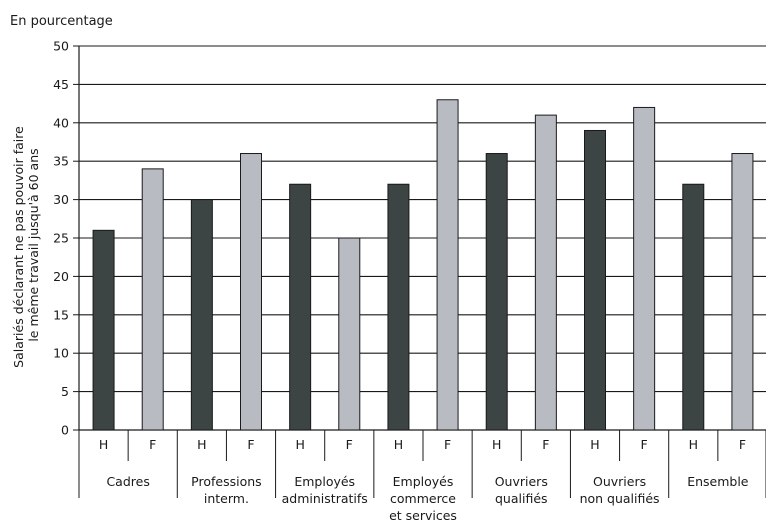 Image resolution: width=766 pixels, height=526 pixels. I want to click on y-tick-label: 40, so click(61, 122).